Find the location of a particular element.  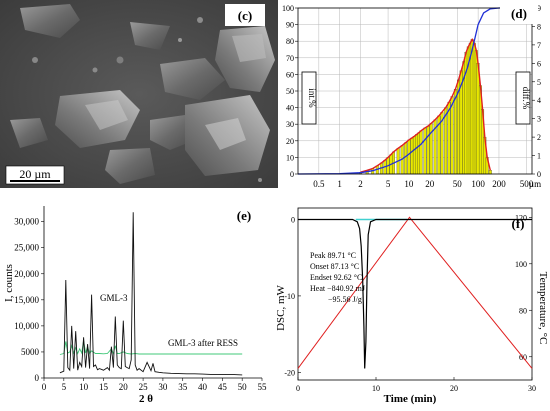

x-tick-label: 0.5 is located at coordinates (319, 184).